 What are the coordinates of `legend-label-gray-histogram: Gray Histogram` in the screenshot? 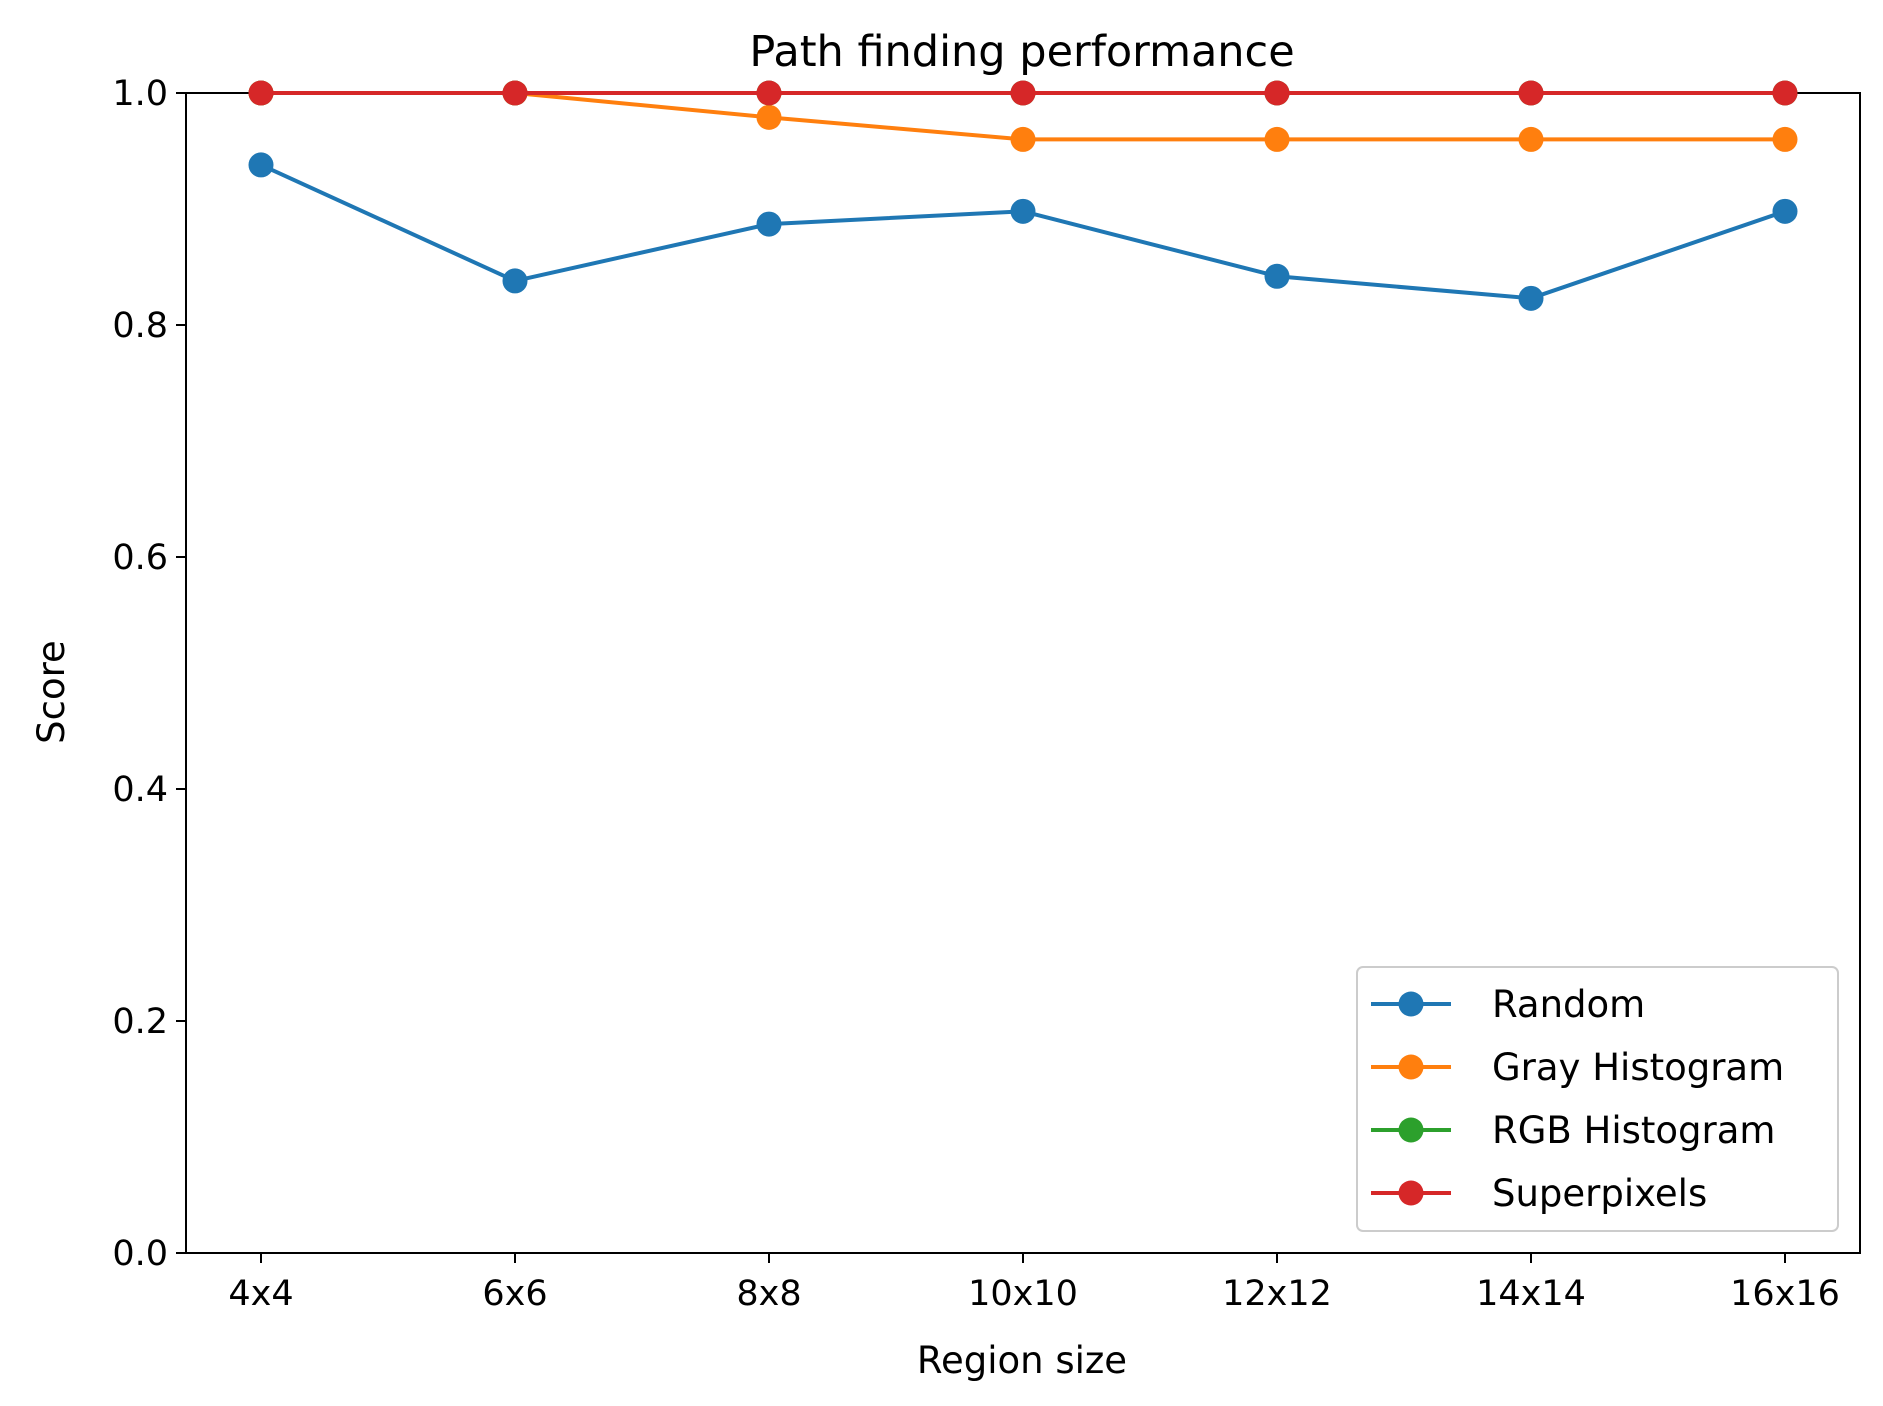 It's located at (1638, 1067).